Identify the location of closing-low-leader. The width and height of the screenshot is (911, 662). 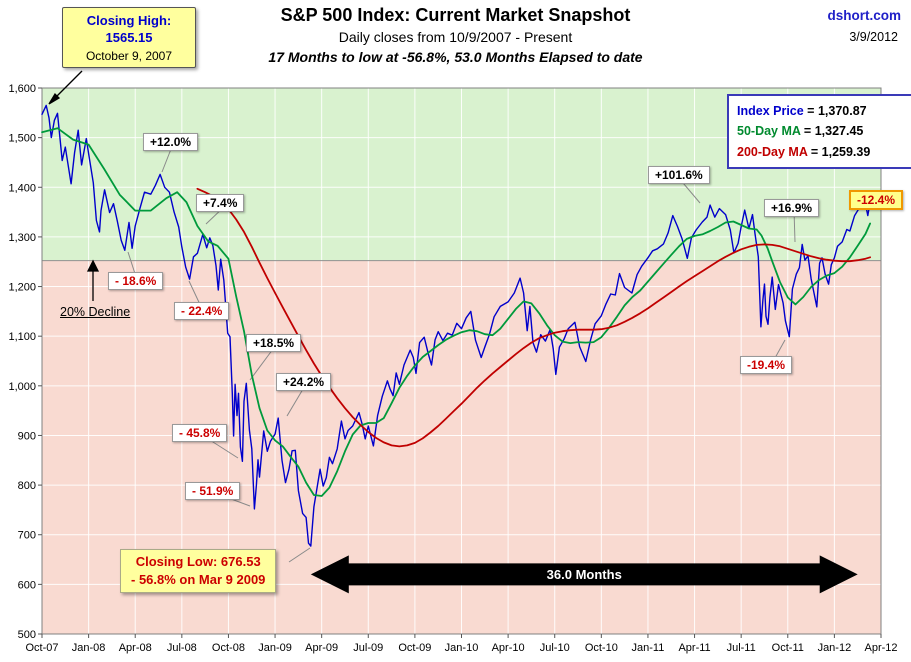
(299, 555).